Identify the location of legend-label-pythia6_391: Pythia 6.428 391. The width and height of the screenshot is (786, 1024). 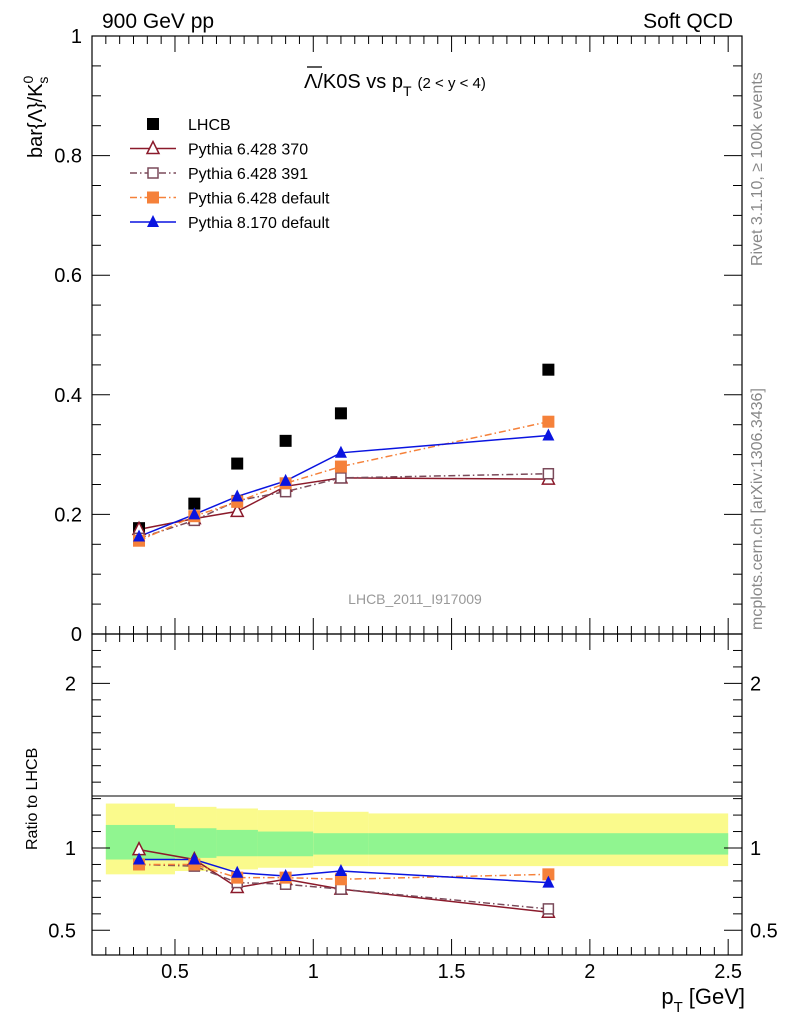
(248, 174).